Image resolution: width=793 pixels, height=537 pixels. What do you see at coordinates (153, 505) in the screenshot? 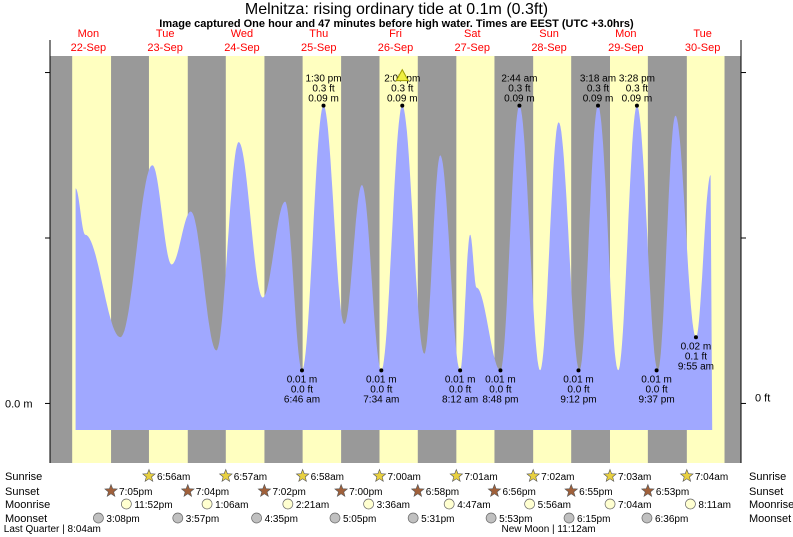
I see `moonrise-time: 11:52pm` at bounding box center [153, 505].